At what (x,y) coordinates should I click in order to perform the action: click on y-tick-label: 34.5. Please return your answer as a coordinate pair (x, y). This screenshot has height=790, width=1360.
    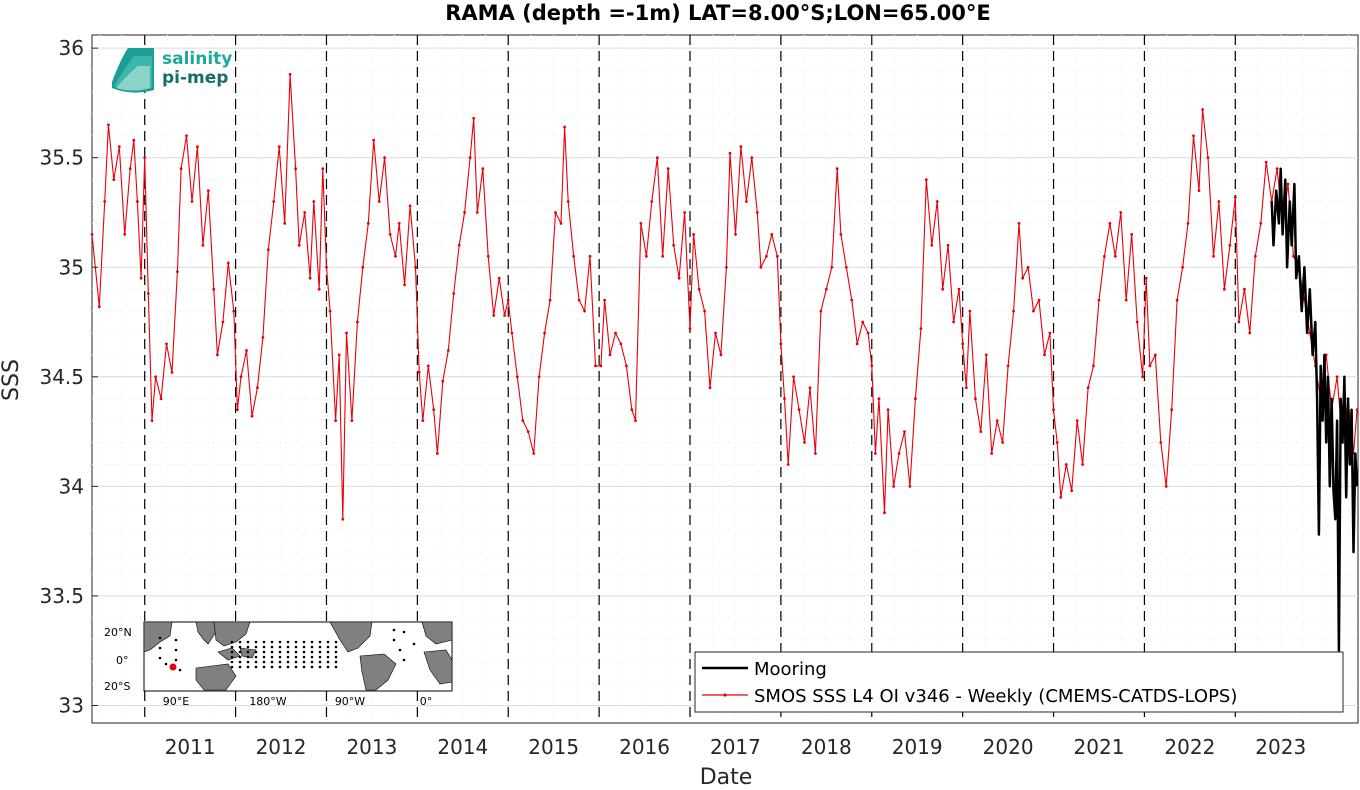
    Looking at the image, I should click on (61, 377).